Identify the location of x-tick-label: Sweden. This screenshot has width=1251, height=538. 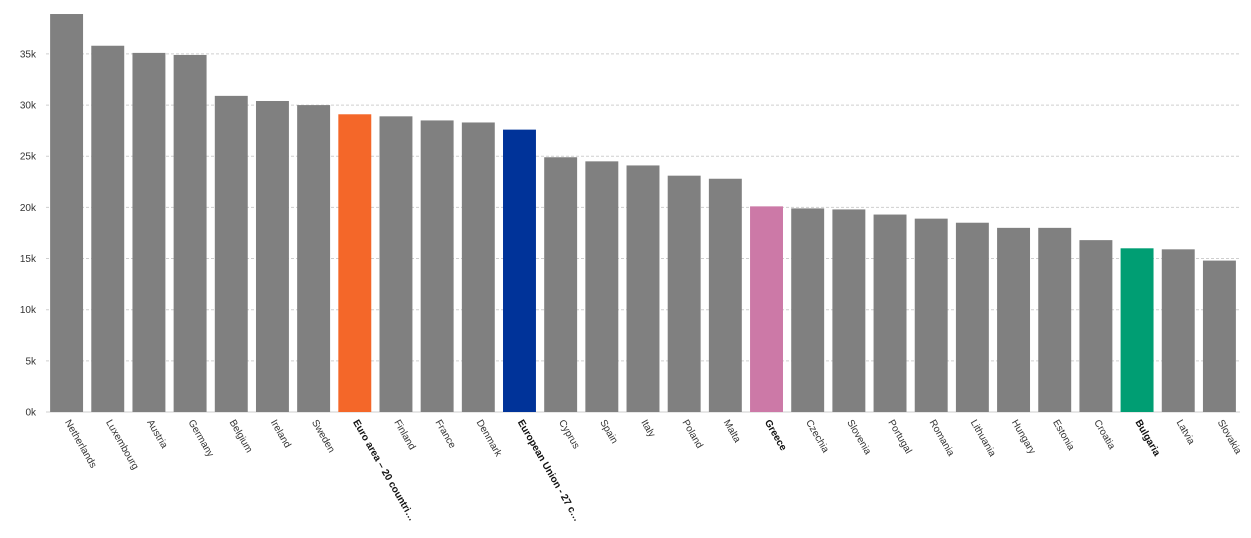
(323, 436).